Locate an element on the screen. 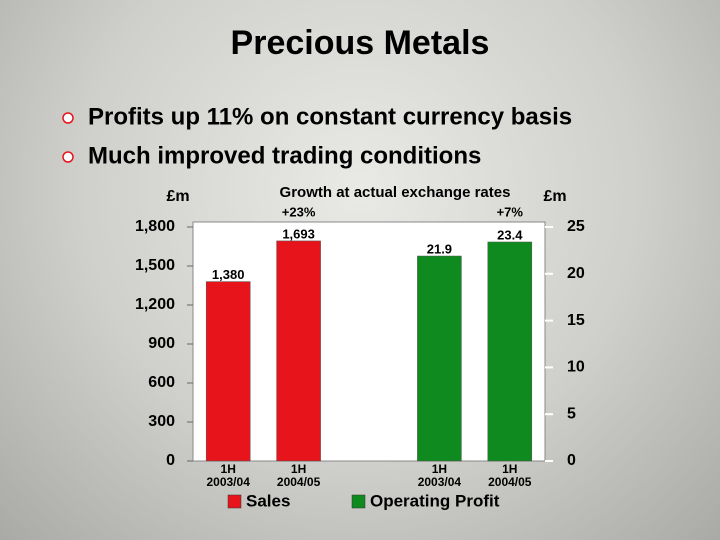  y2-axis-label: £m is located at coordinates (554, 196).